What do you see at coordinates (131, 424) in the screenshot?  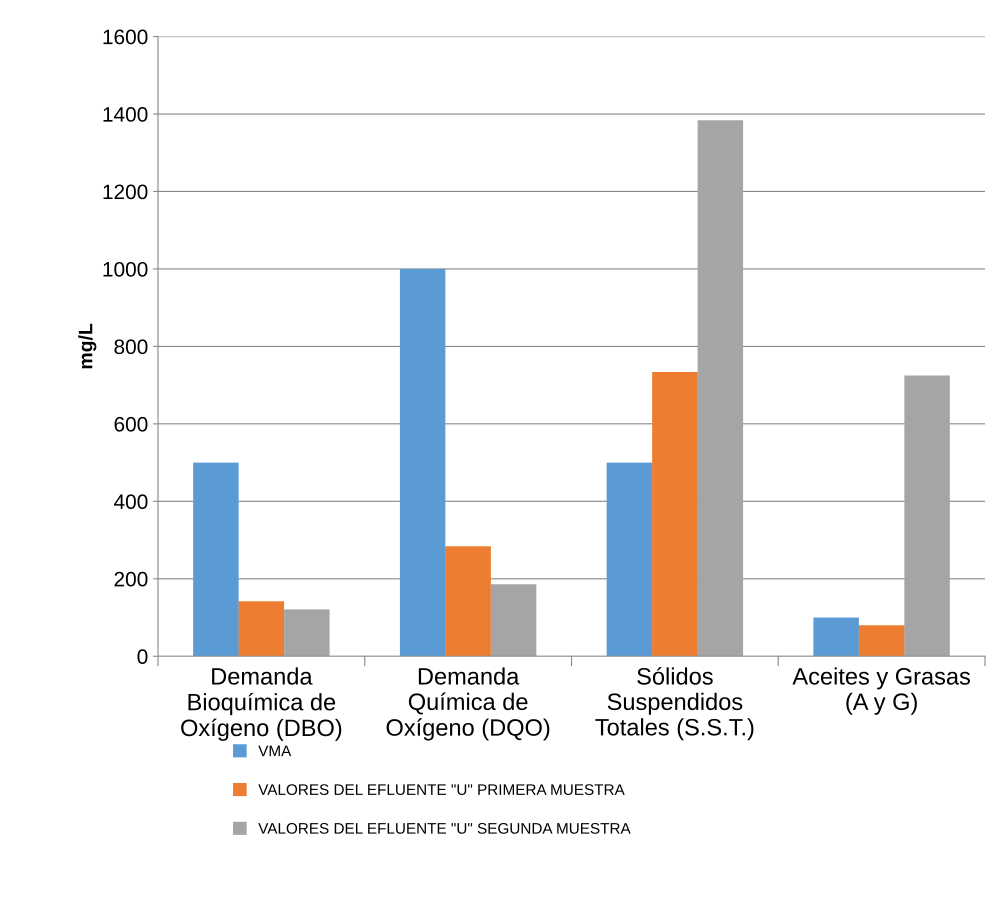 I see `y-tick-label: 600` at bounding box center [131, 424].